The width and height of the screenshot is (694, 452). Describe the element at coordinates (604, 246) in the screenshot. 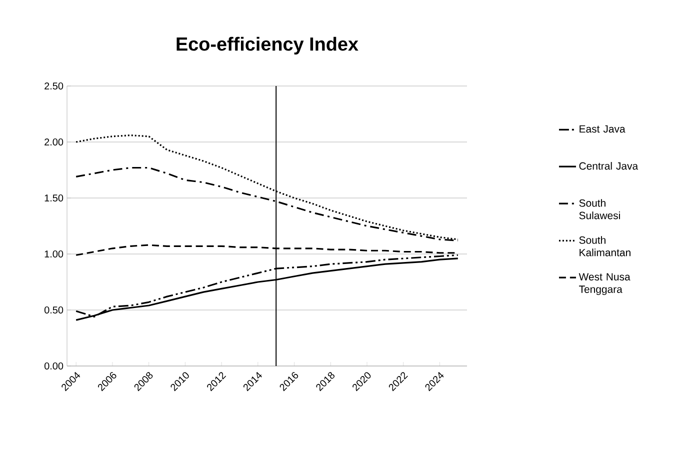

I see `legend-label: South Kalimantan` at that location.